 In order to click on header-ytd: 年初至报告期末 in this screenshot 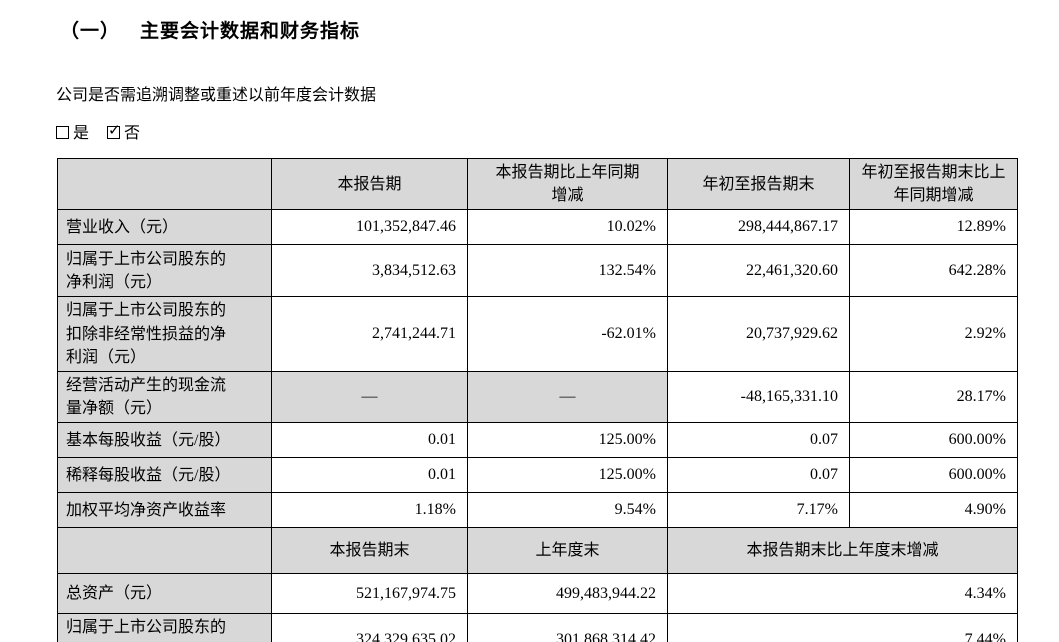, I will do `click(758, 184)`.